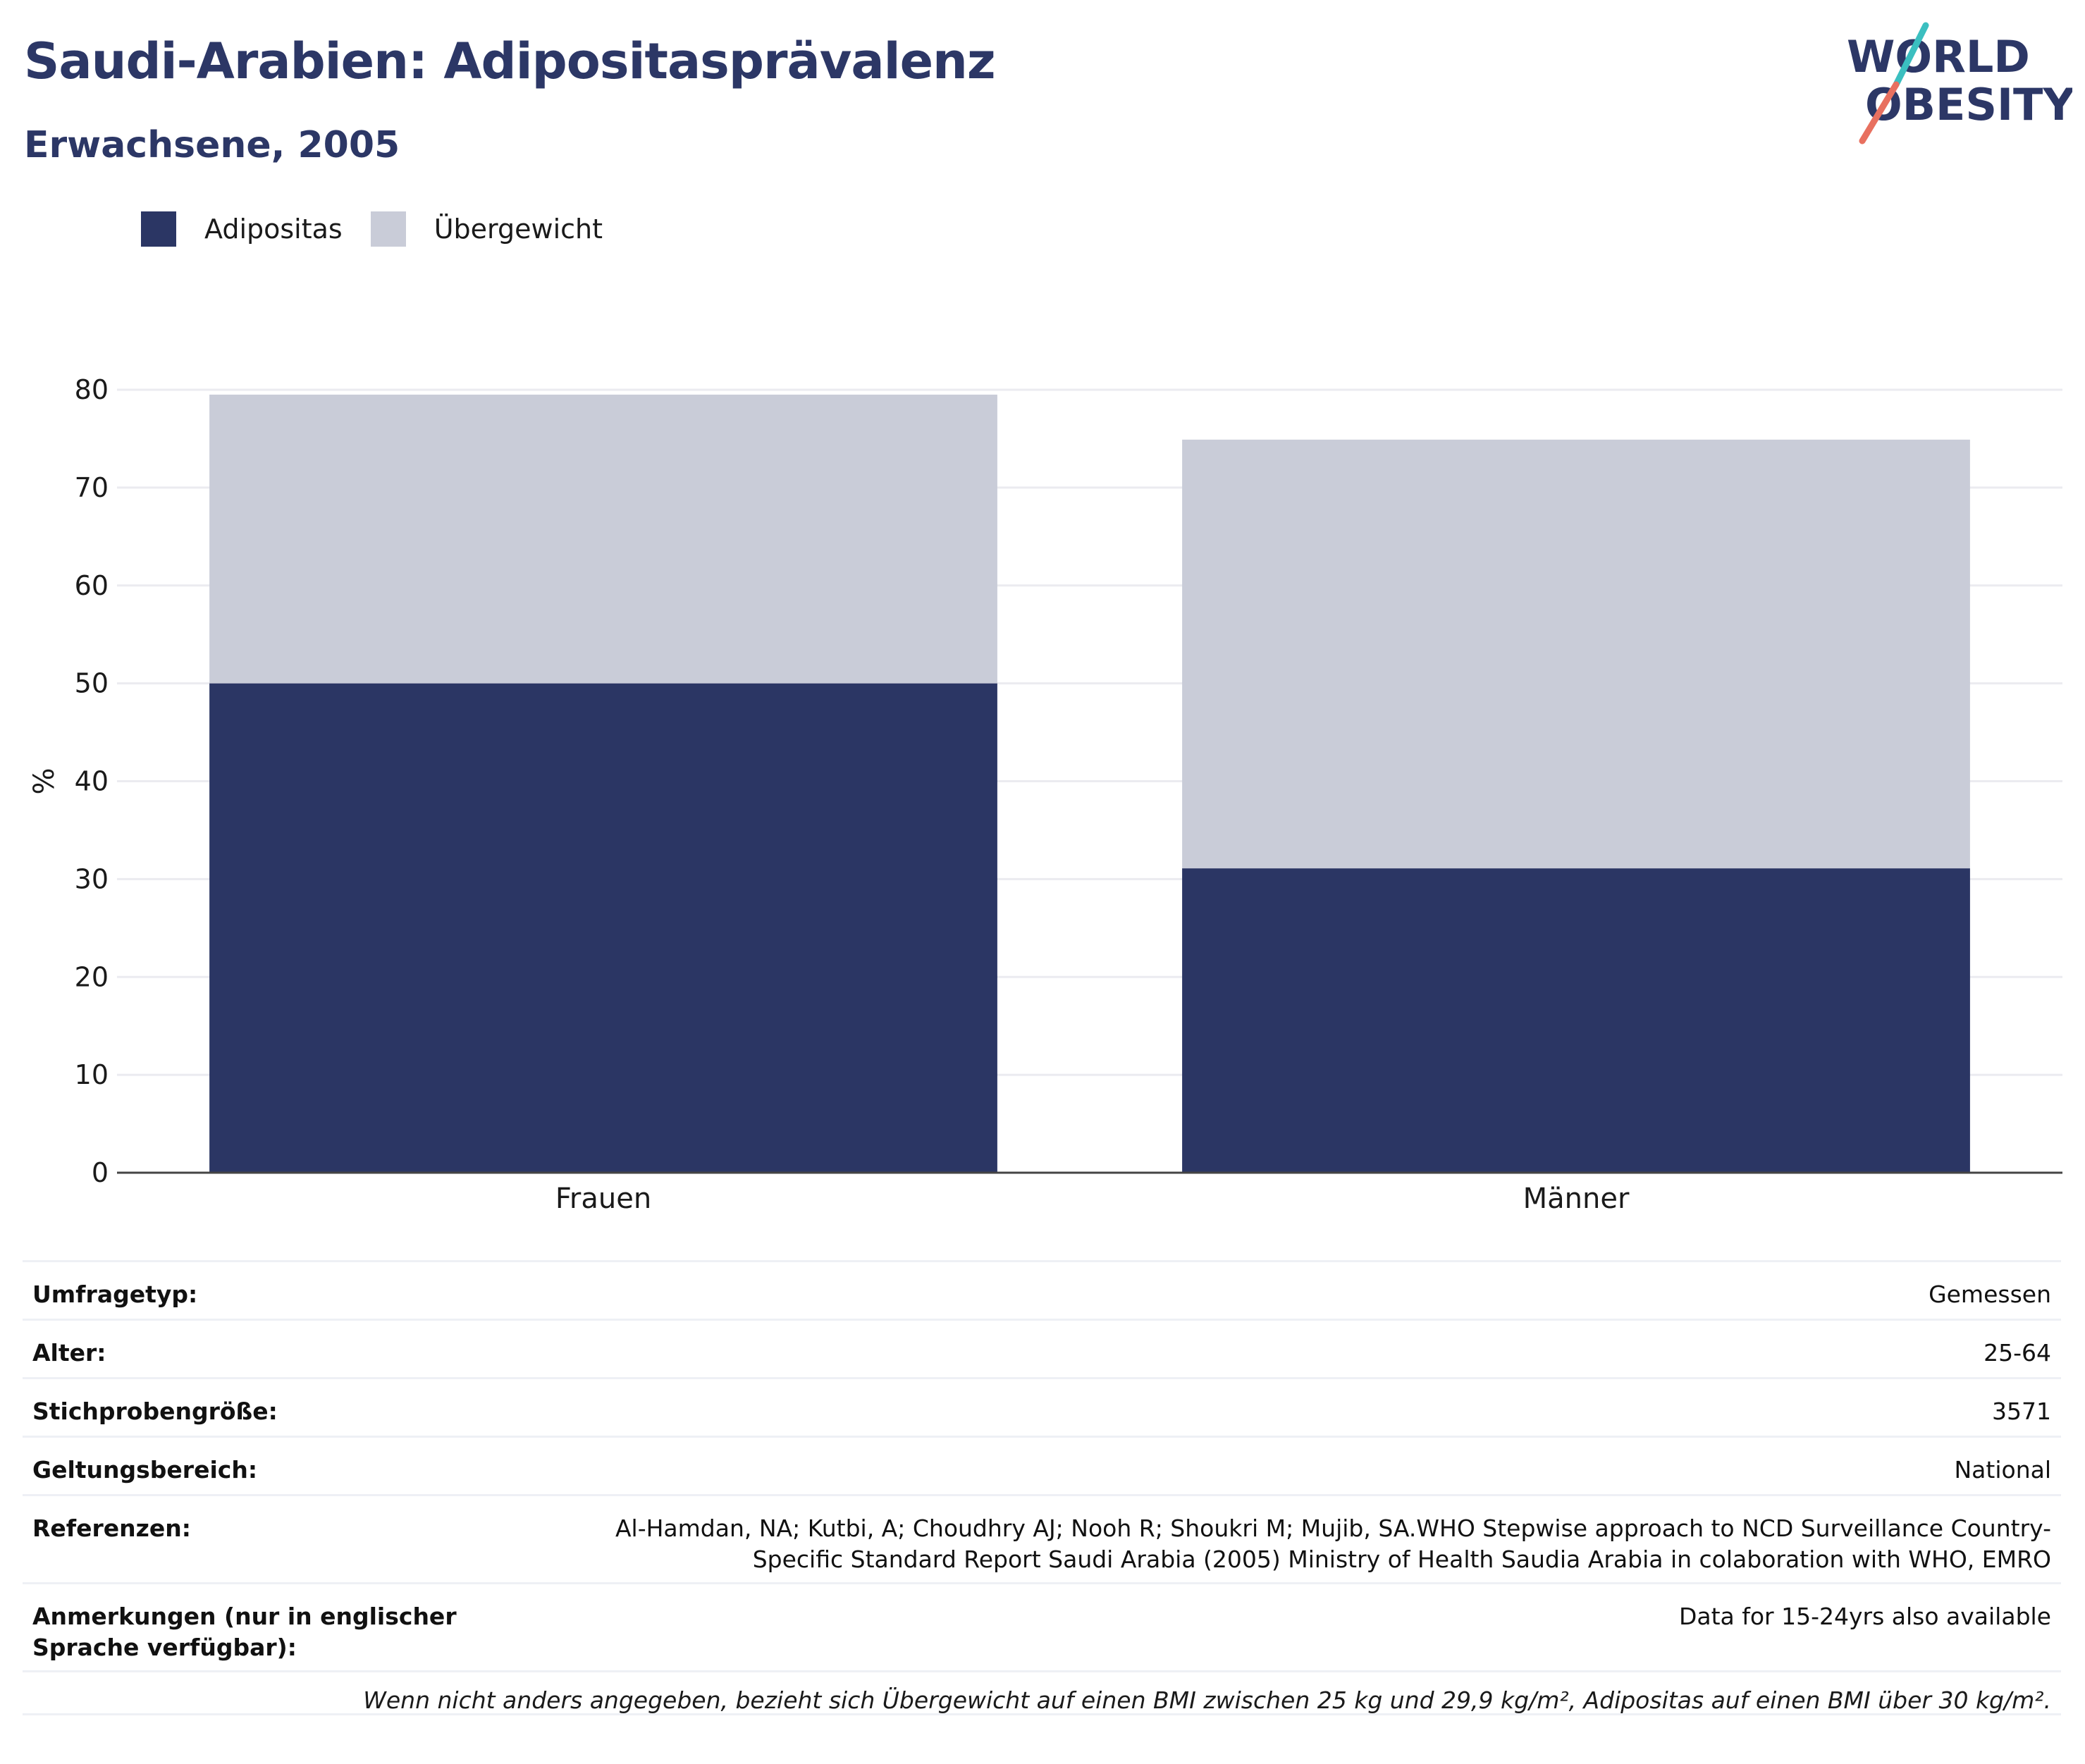 The height and width of the screenshot is (1764, 2085). I want to click on legend-item-uebergewicht: Übergewicht, so click(486, 229).